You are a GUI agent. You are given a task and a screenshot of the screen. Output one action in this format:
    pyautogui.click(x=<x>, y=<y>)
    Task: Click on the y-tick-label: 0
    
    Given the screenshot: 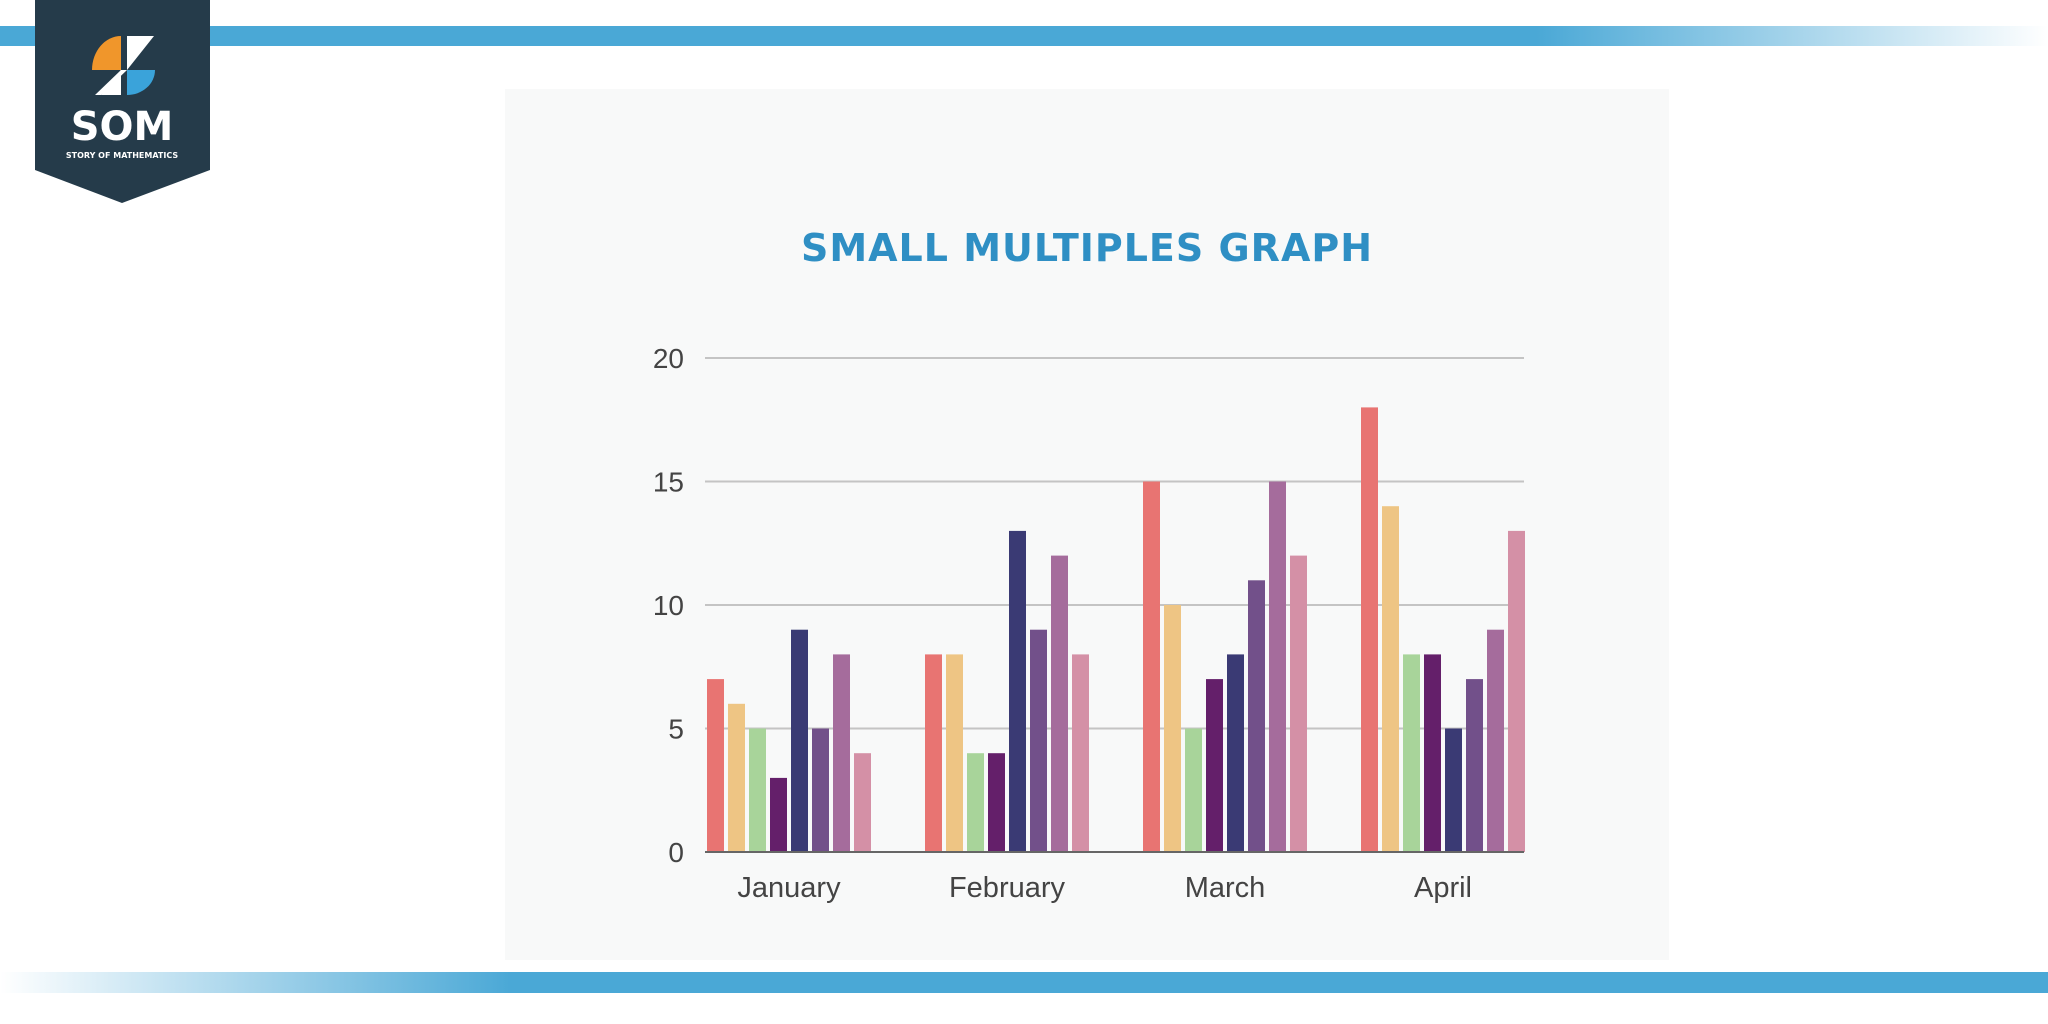 What is the action you would take?
    pyautogui.click(x=676, y=852)
    